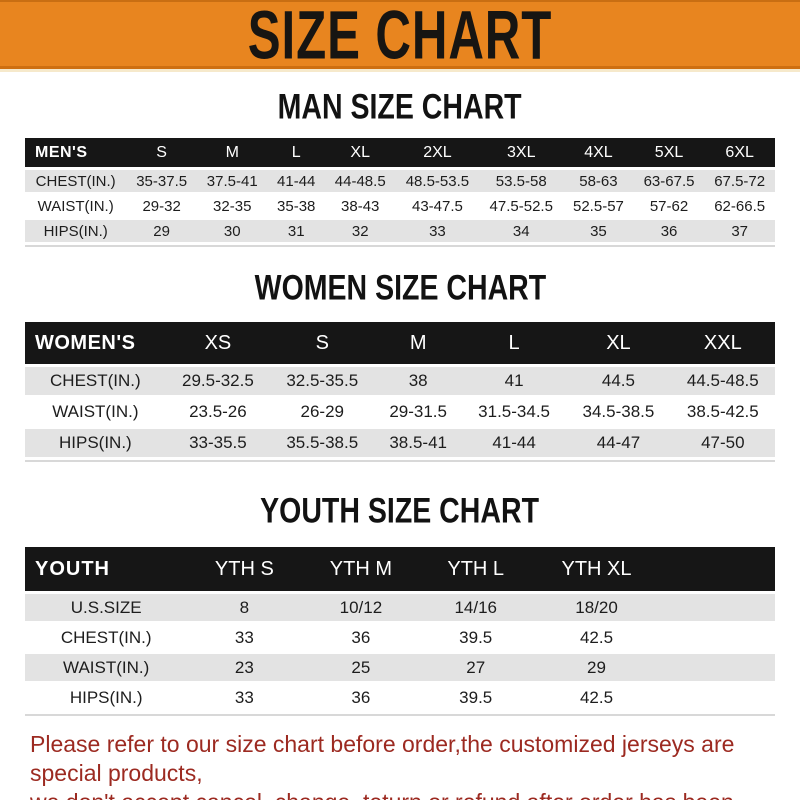 This screenshot has height=800, width=800. I want to click on youth-size-value: 33, so click(244, 697).